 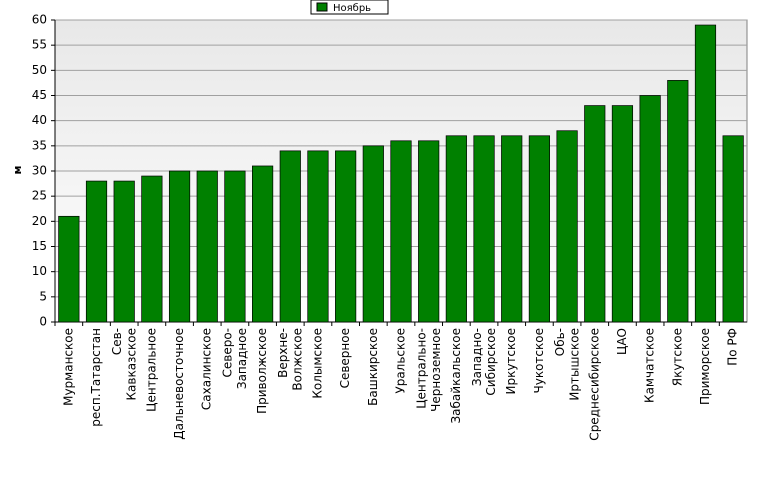 What do you see at coordinates (677, 357) in the screenshot?
I see `x-tick-label: Якутское` at bounding box center [677, 357].